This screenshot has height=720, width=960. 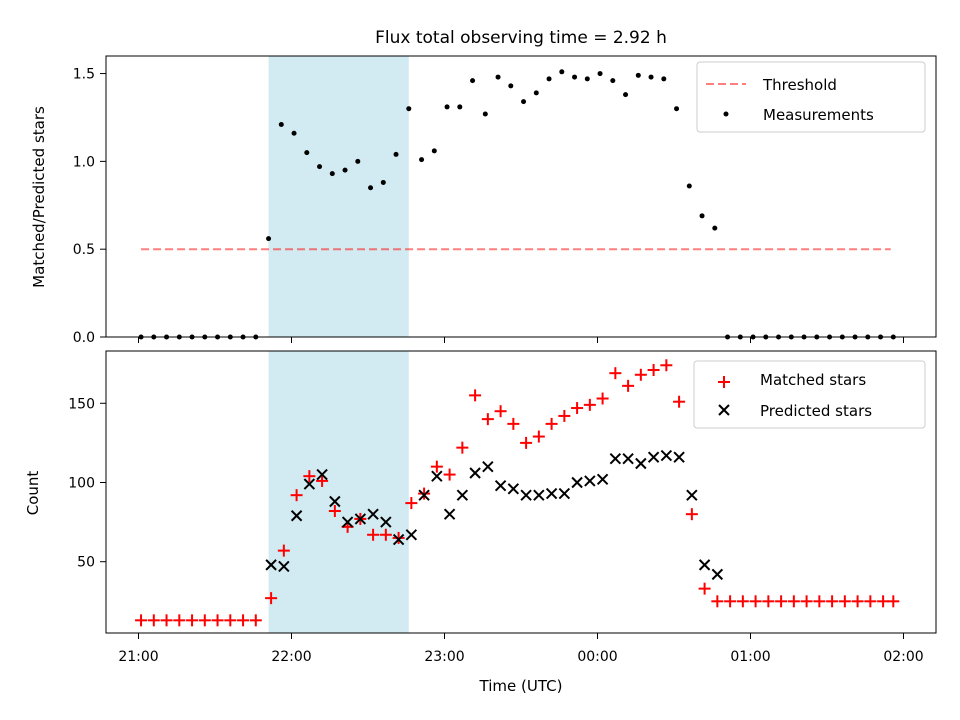 What do you see at coordinates (799, 85) in the screenshot?
I see `legend-threshold-label: Threshold` at bounding box center [799, 85].